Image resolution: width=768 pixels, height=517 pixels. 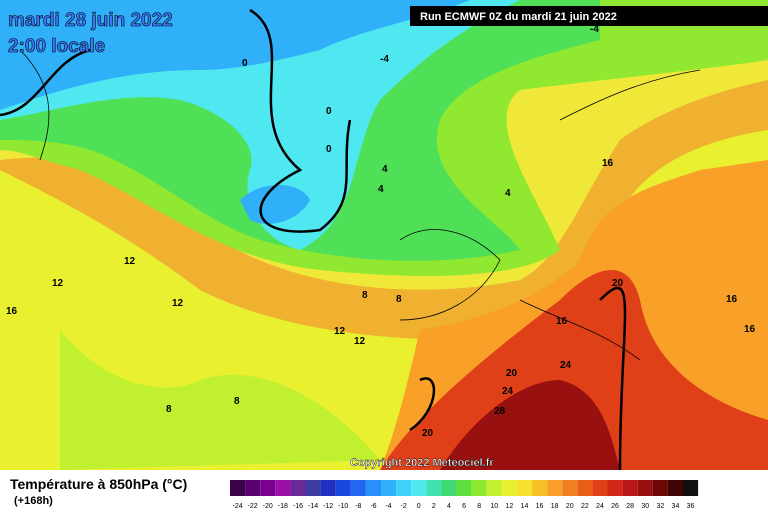 I want to click on date: mardi 28 juin 2022, so click(x=90, y=20).